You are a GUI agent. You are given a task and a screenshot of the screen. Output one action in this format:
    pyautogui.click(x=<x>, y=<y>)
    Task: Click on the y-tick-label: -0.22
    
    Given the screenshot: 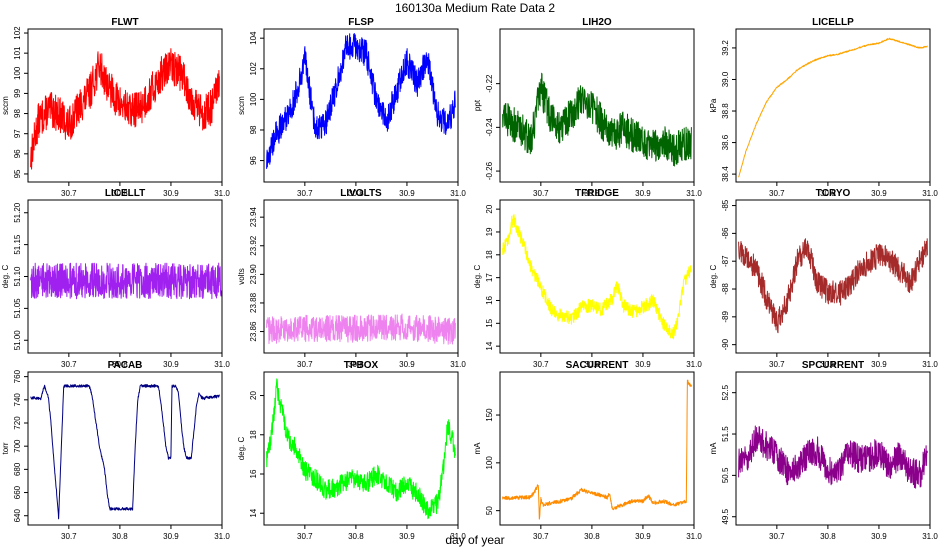 What is the action you would take?
    pyautogui.click(x=489, y=83)
    